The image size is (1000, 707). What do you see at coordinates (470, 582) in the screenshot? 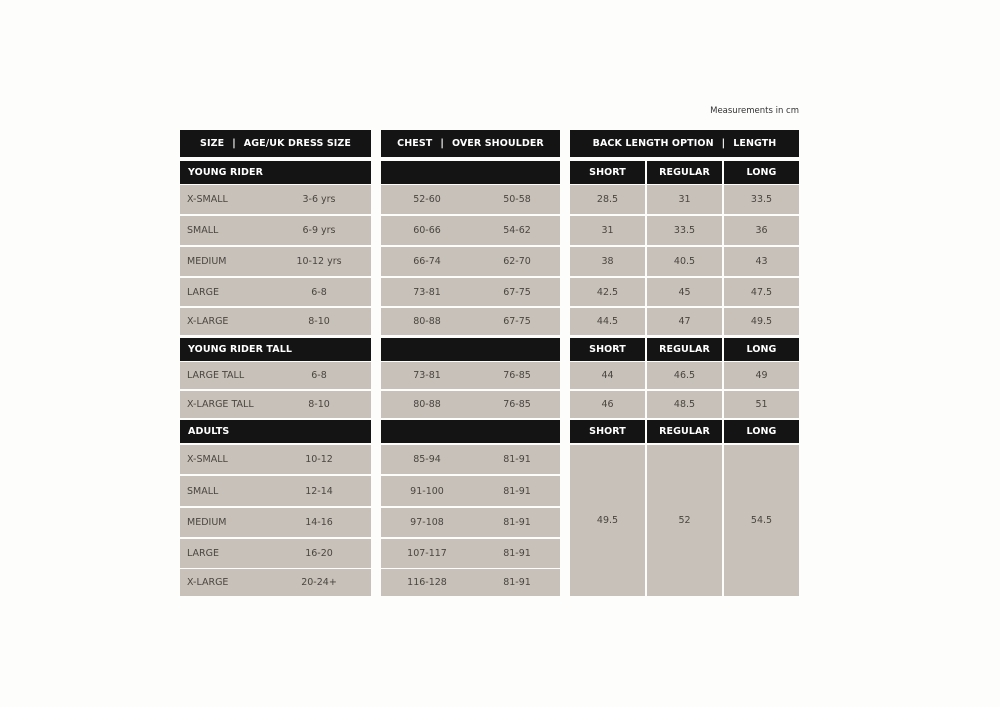
I see `table-row-measurements: 116-128 81-91` at bounding box center [470, 582].